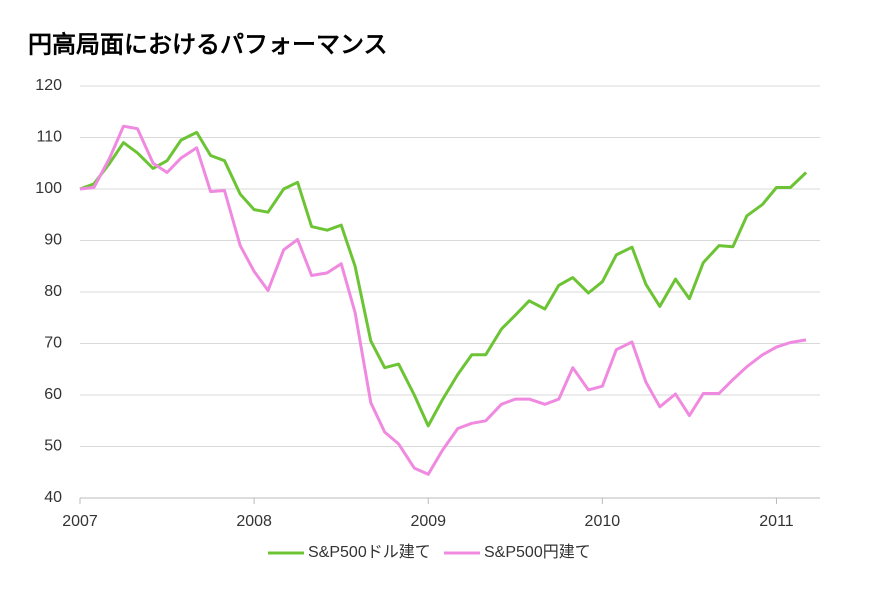  What do you see at coordinates (53, 394) in the screenshot?
I see `y-tick-label: 60` at bounding box center [53, 394].